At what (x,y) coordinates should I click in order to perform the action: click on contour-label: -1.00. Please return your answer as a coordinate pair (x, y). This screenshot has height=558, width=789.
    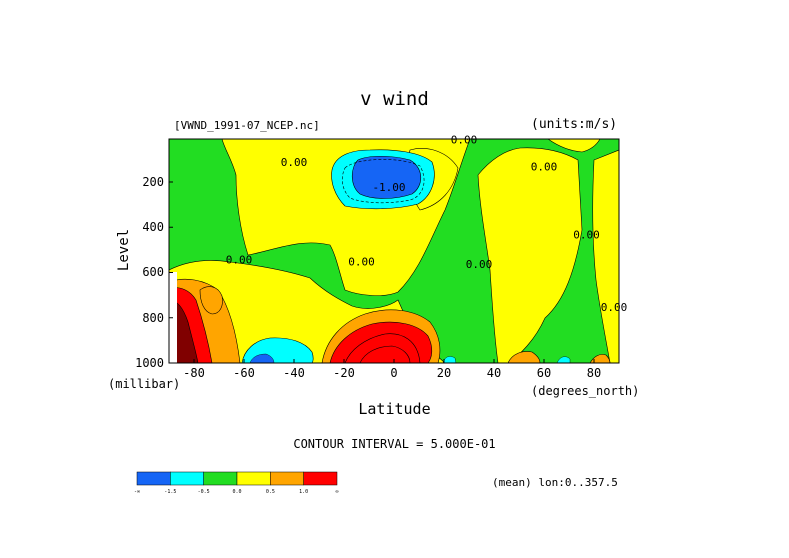
    Looking at the image, I should click on (388, 187).